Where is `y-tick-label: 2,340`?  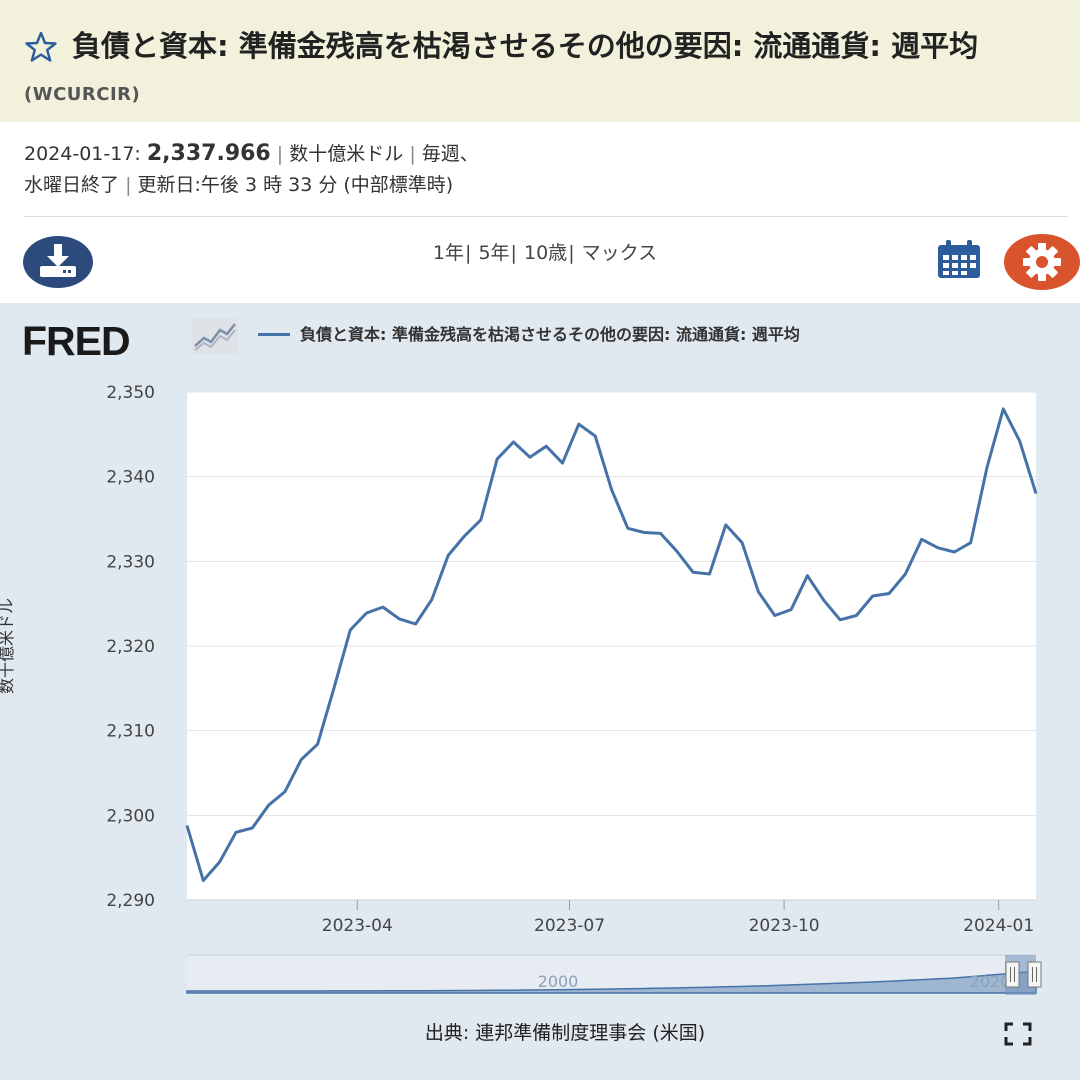
y-tick-label: 2,340 is located at coordinates (130, 478).